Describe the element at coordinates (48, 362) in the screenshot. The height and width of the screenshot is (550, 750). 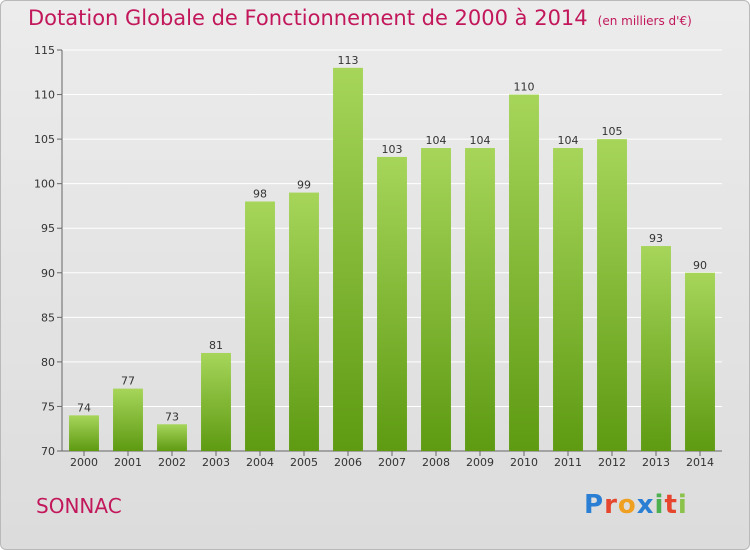
I see `y-tick-label: 80` at that location.